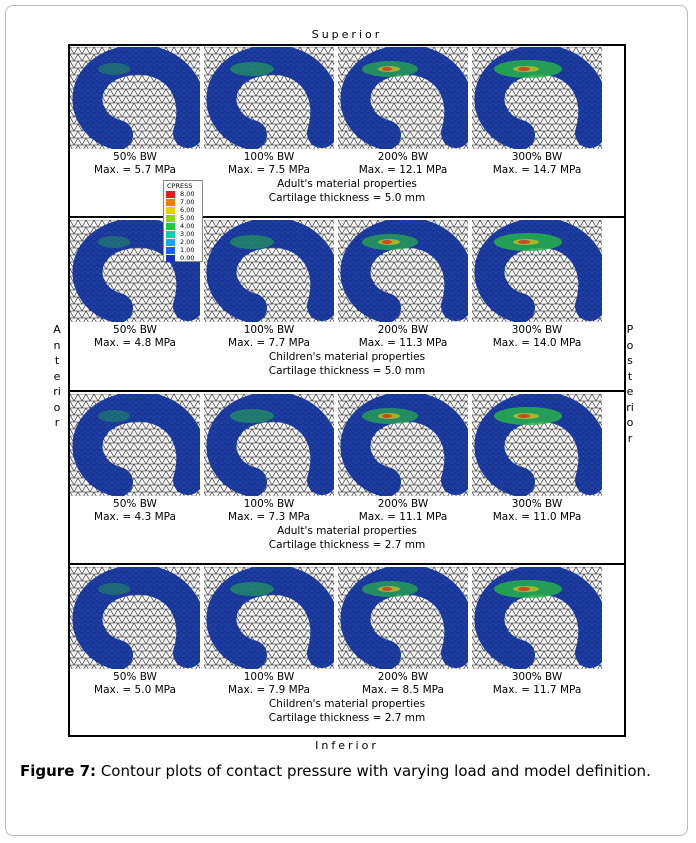 The width and height of the screenshot is (696, 843). What do you see at coordinates (135, 343) in the screenshot?
I see `max-pressure: Max. = 4.8 MPa` at bounding box center [135, 343].